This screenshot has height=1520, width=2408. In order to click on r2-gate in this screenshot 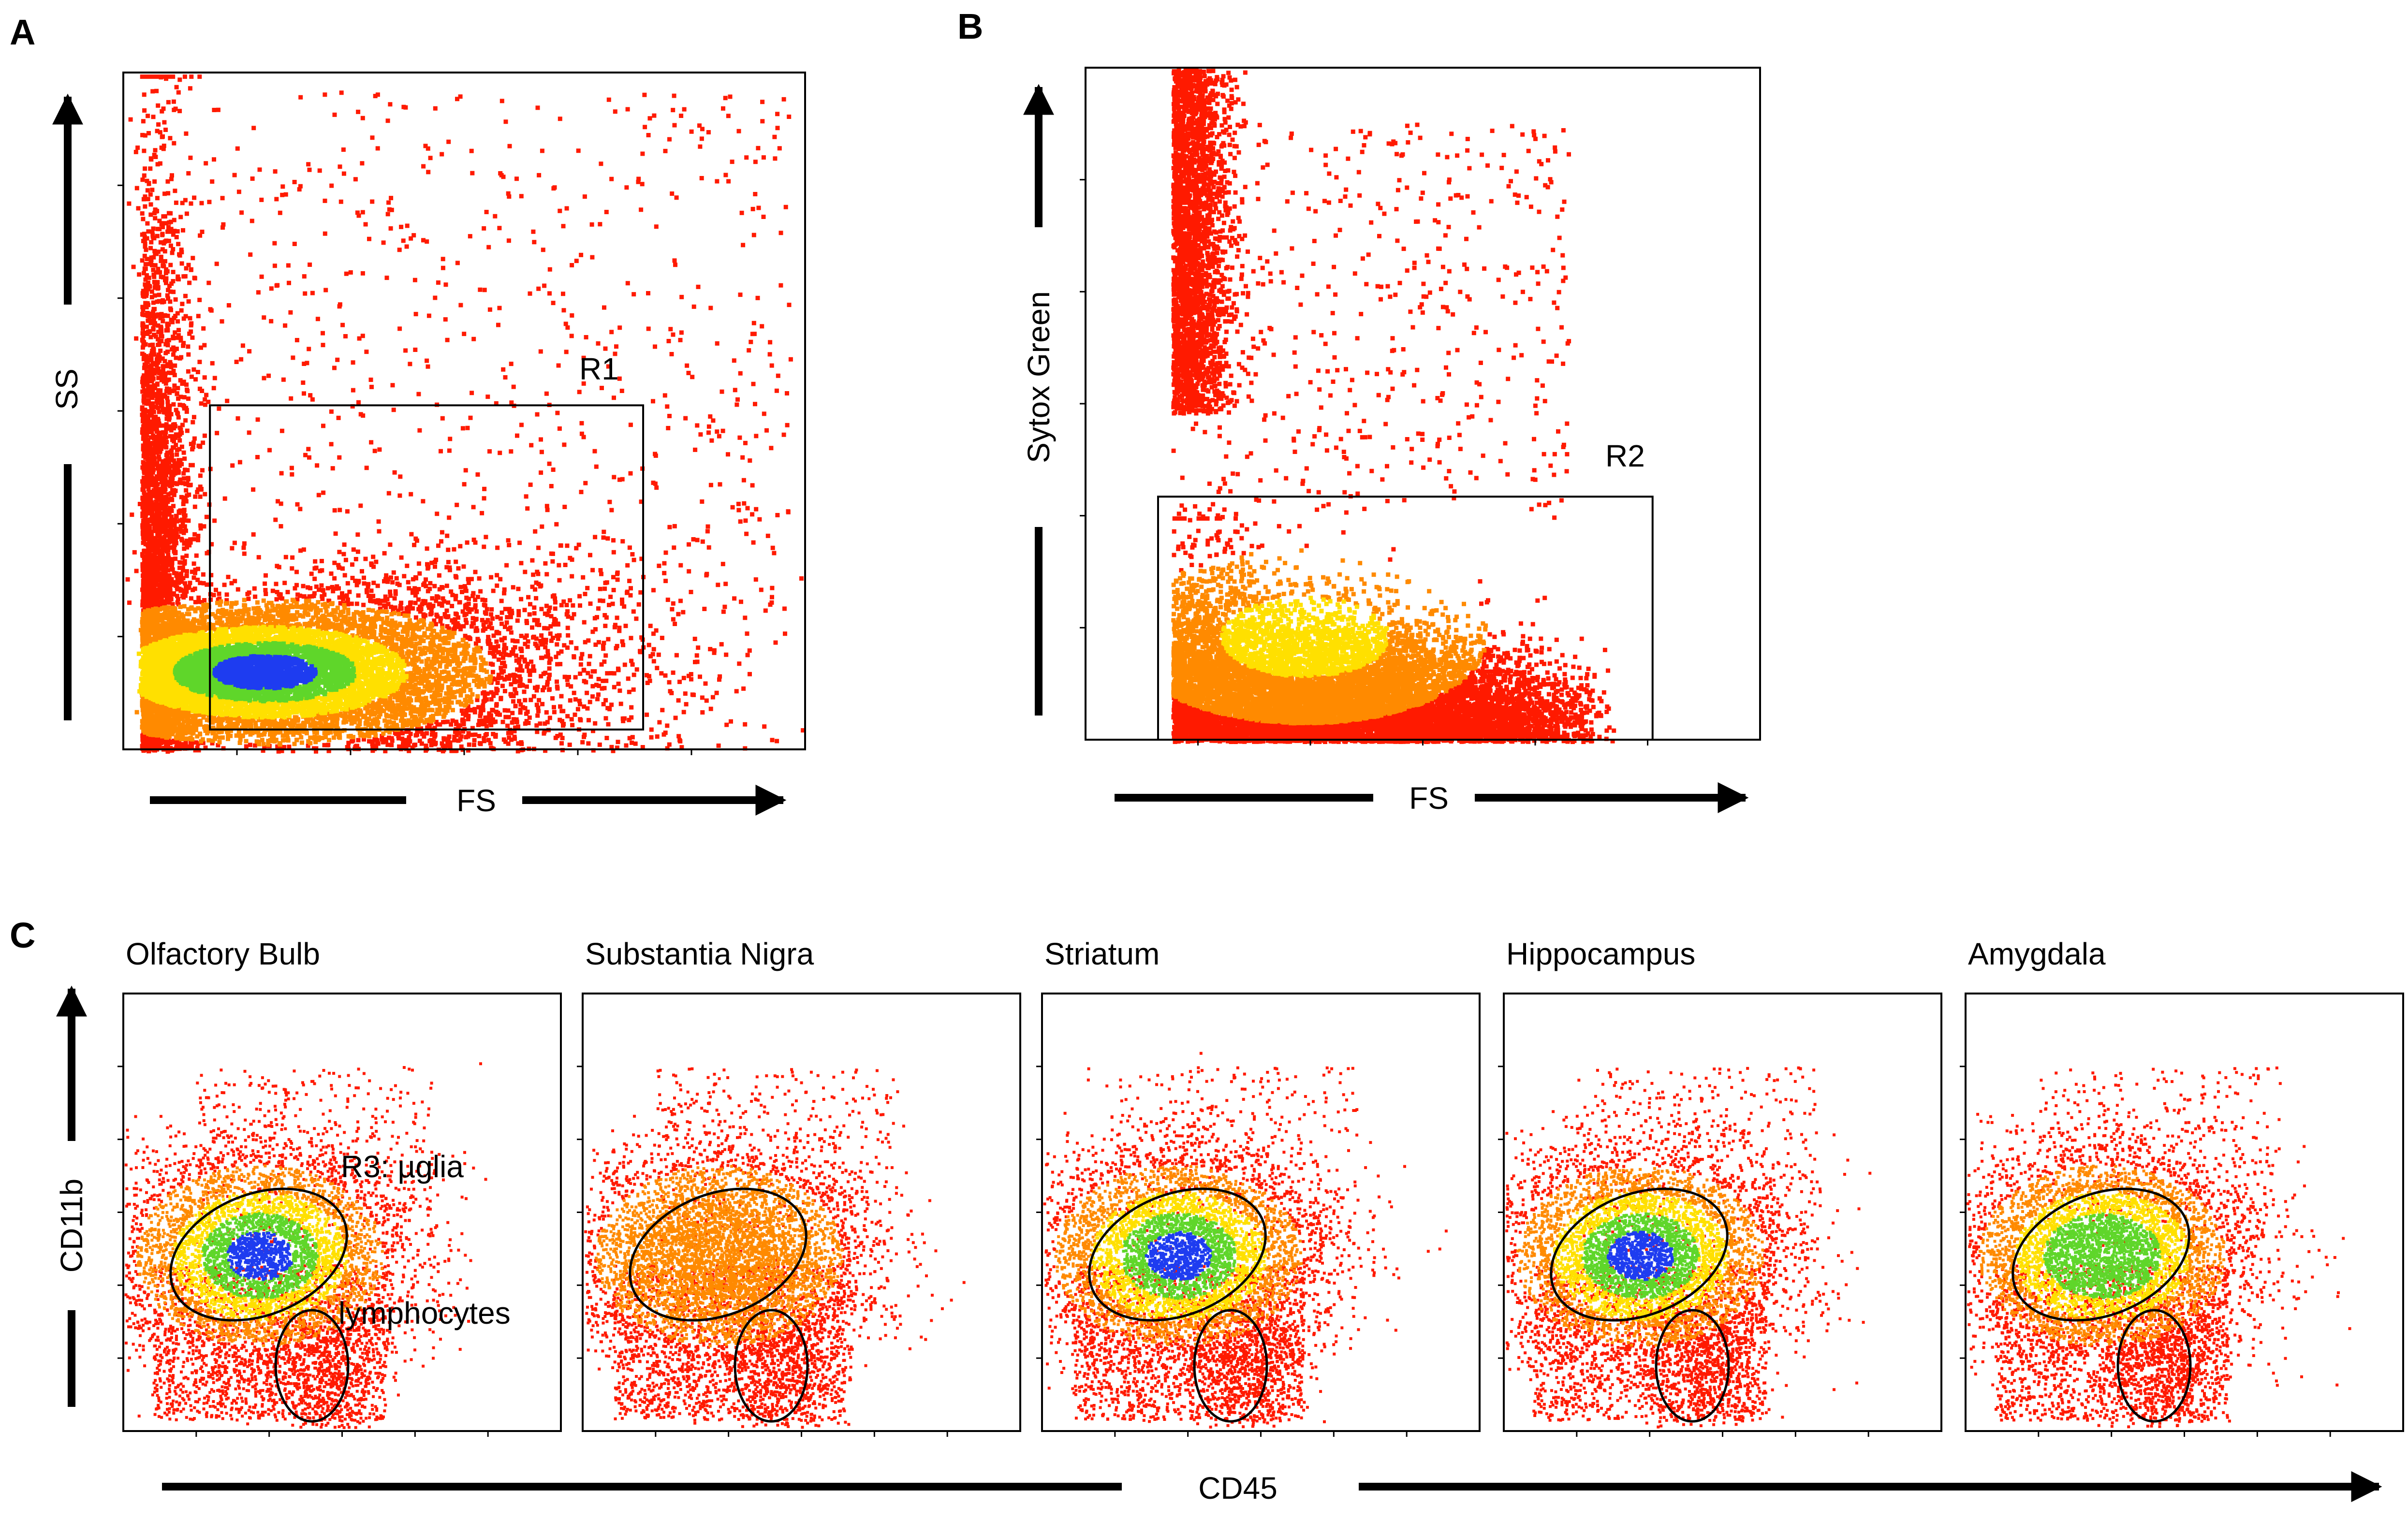, I will do `click(1405, 618)`.